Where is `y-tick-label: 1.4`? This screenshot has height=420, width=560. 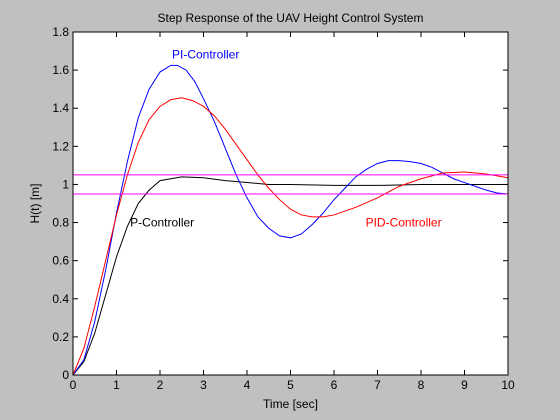 y-tick-label: 1.4 is located at coordinates (60, 108).